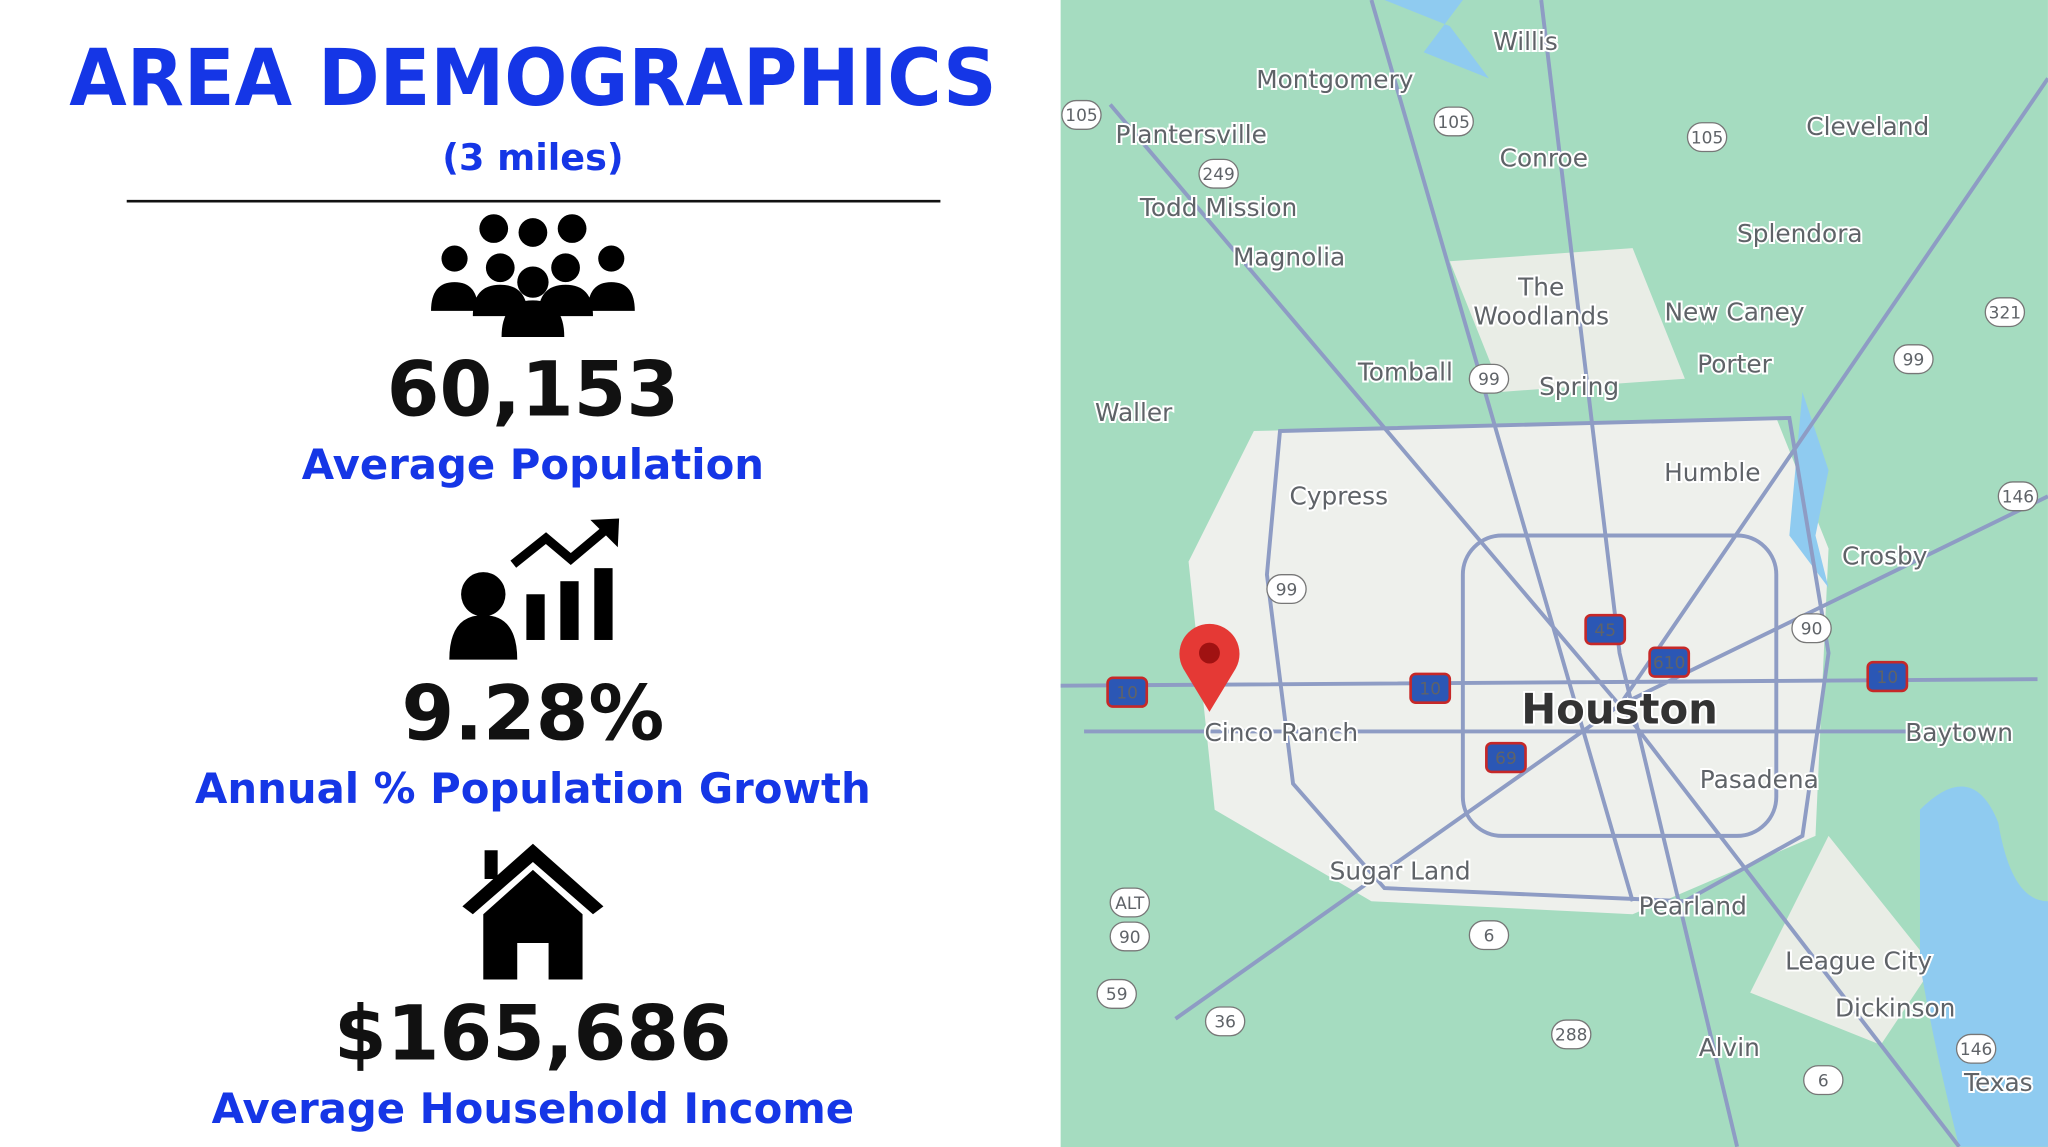 This screenshot has width=2048, height=1147. What do you see at coordinates (1712, 472) in the screenshot?
I see `place-label: Humble` at bounding box center [1712, 472].